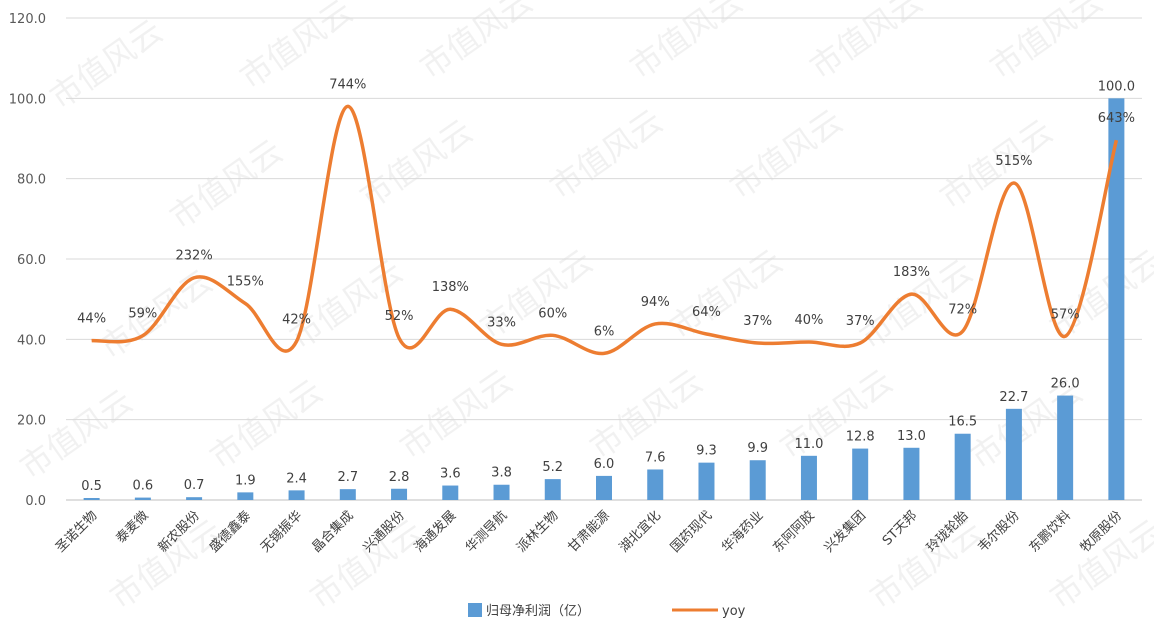 This screenshot has height=641, width=1154. Describe the element at coordinates (91, 319) in the screenshot. I see `yoy-value-label: 44%` at that location.